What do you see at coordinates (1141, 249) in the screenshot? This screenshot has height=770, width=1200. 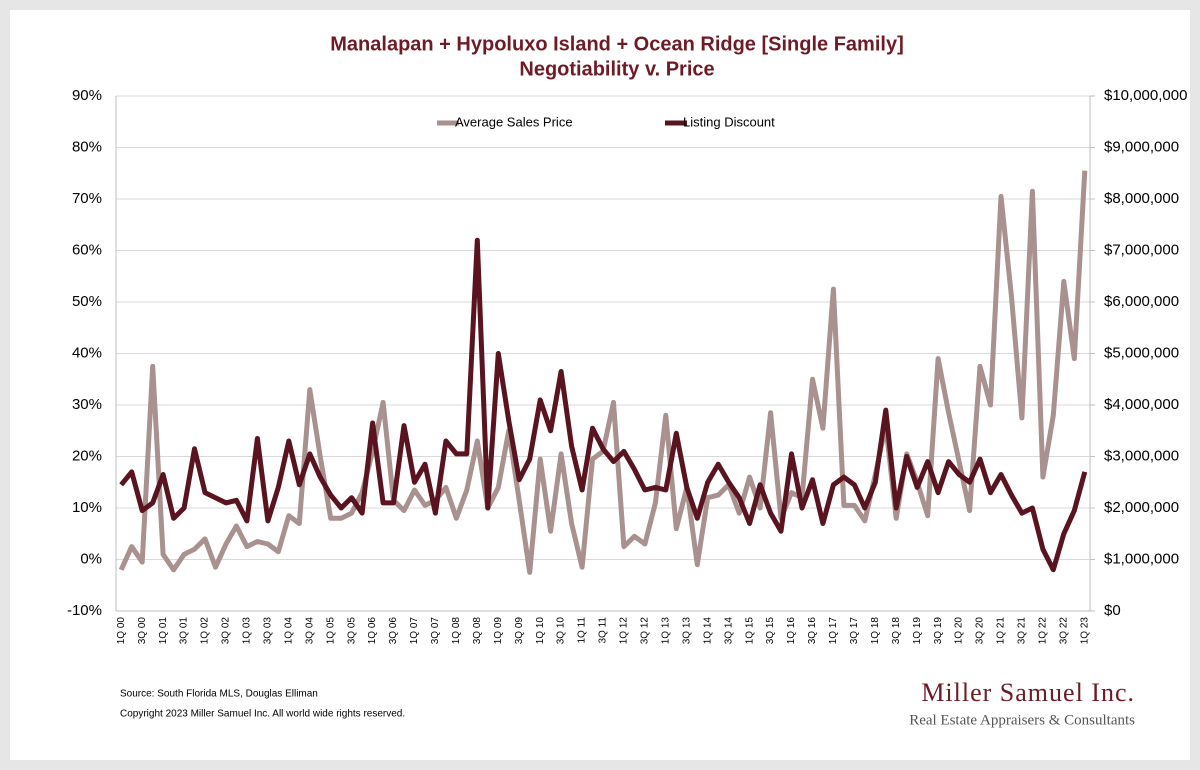 I see `y2-tick-label: $7,000,000` at bounding box center [1141, 249].